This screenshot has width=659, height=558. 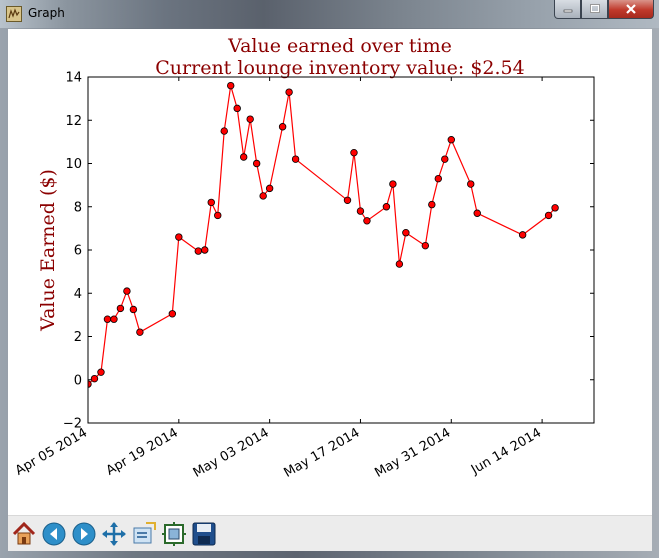 I want to click on floppy-disk-icon, so click(x=204, y=534).